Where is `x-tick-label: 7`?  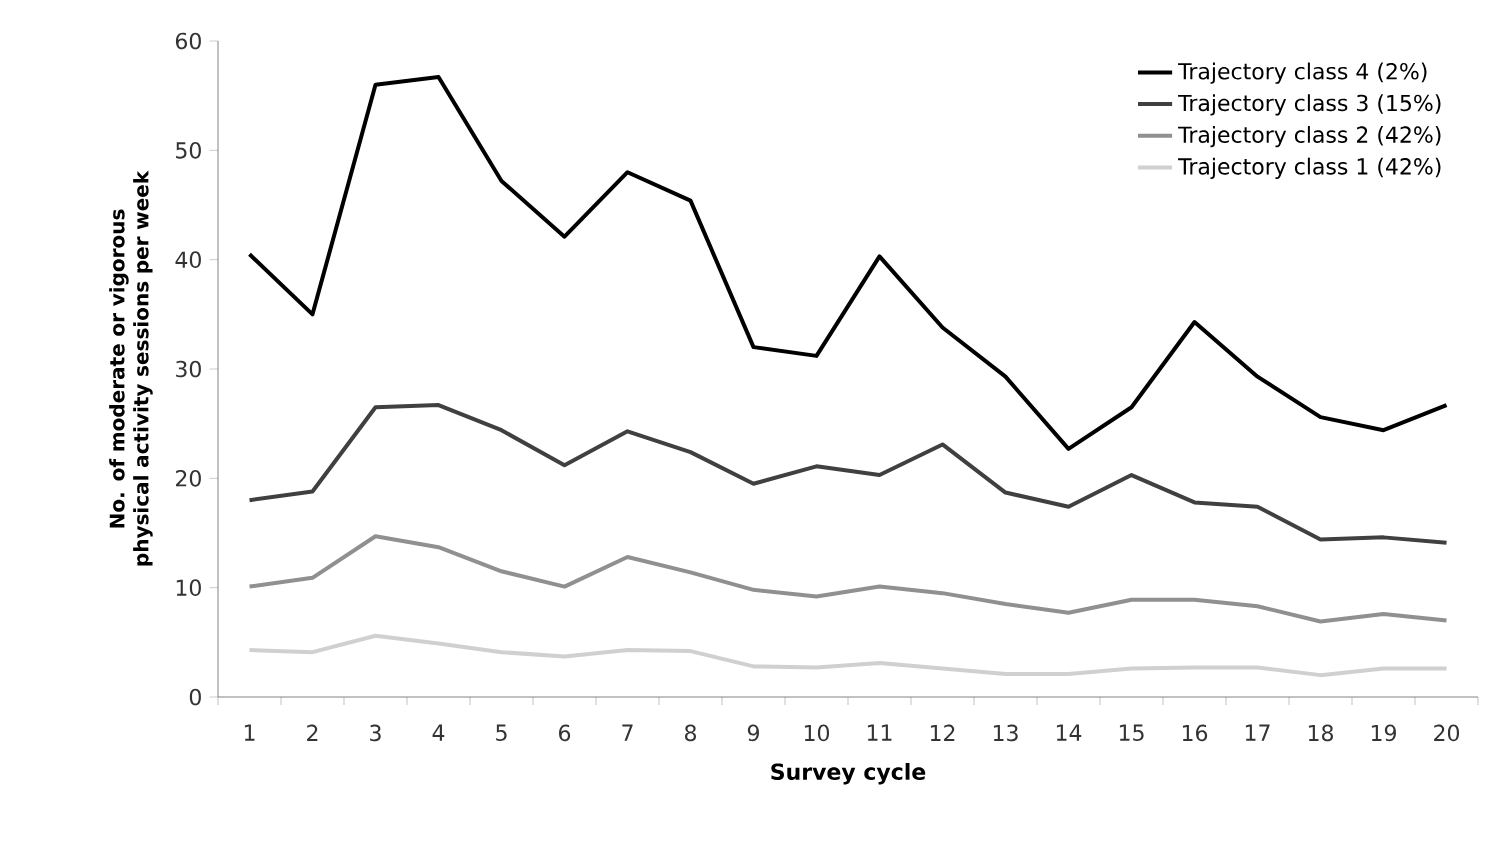 x-tick-label: 7 is located at coordinates (627, 732).